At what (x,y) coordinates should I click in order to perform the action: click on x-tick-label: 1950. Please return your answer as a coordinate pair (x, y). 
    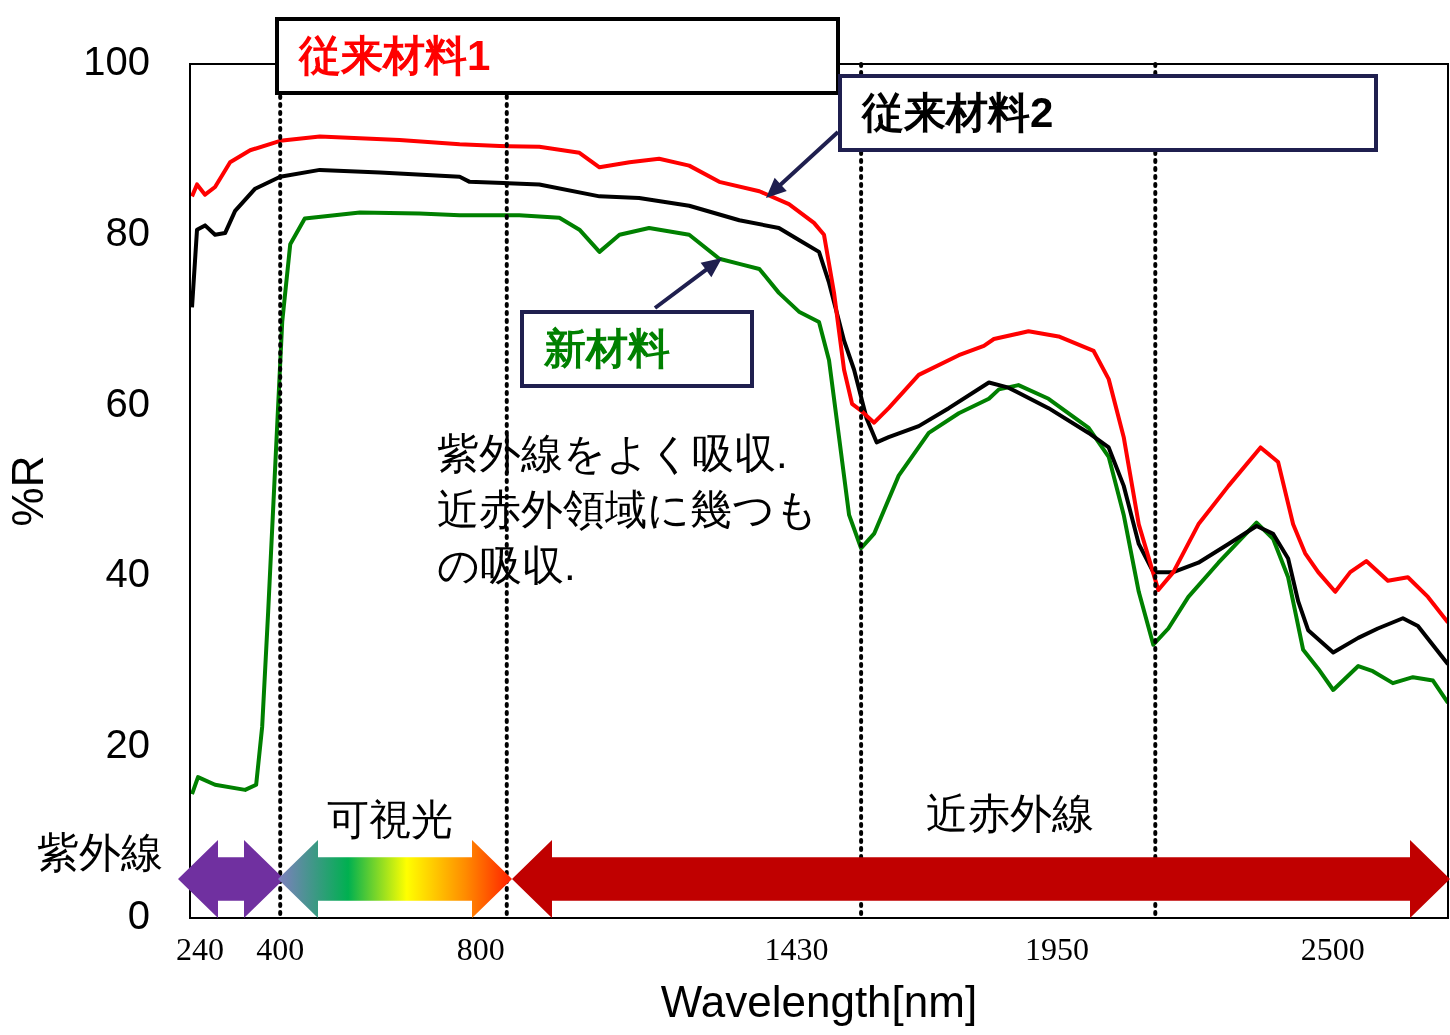
    Looking at the image, I should click on (1057, 948).